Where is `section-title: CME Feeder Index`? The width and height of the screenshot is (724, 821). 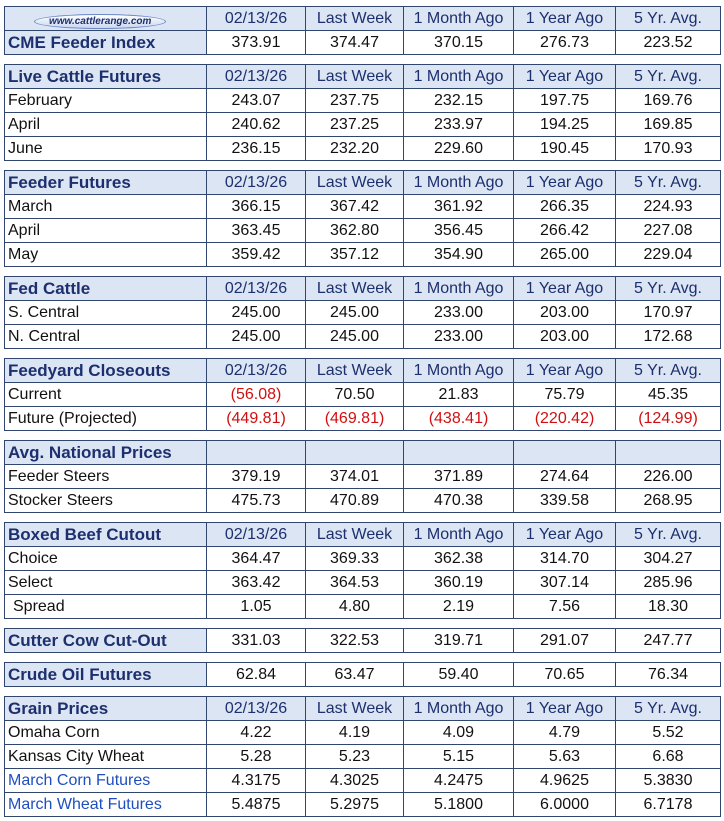
section-title: CME Feeder Index is located at coordinates (105, 42).